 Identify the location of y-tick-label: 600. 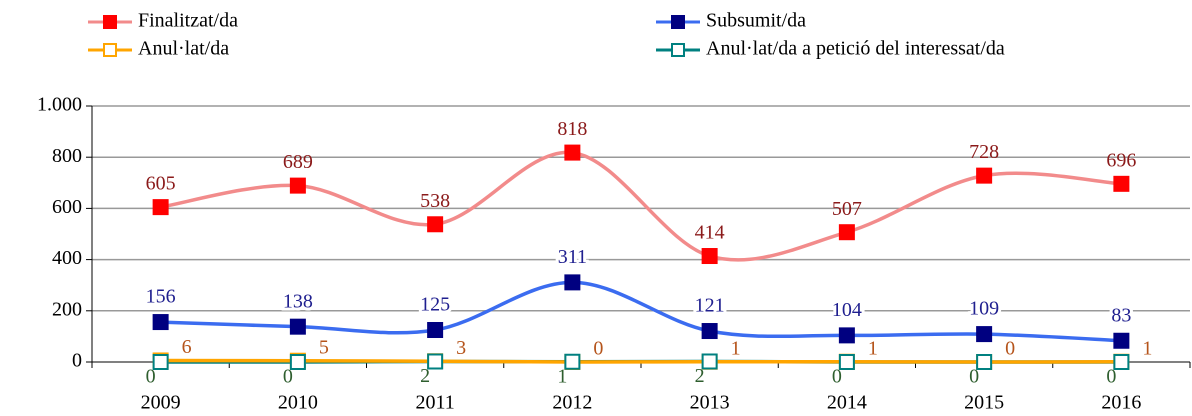
(67, 207).